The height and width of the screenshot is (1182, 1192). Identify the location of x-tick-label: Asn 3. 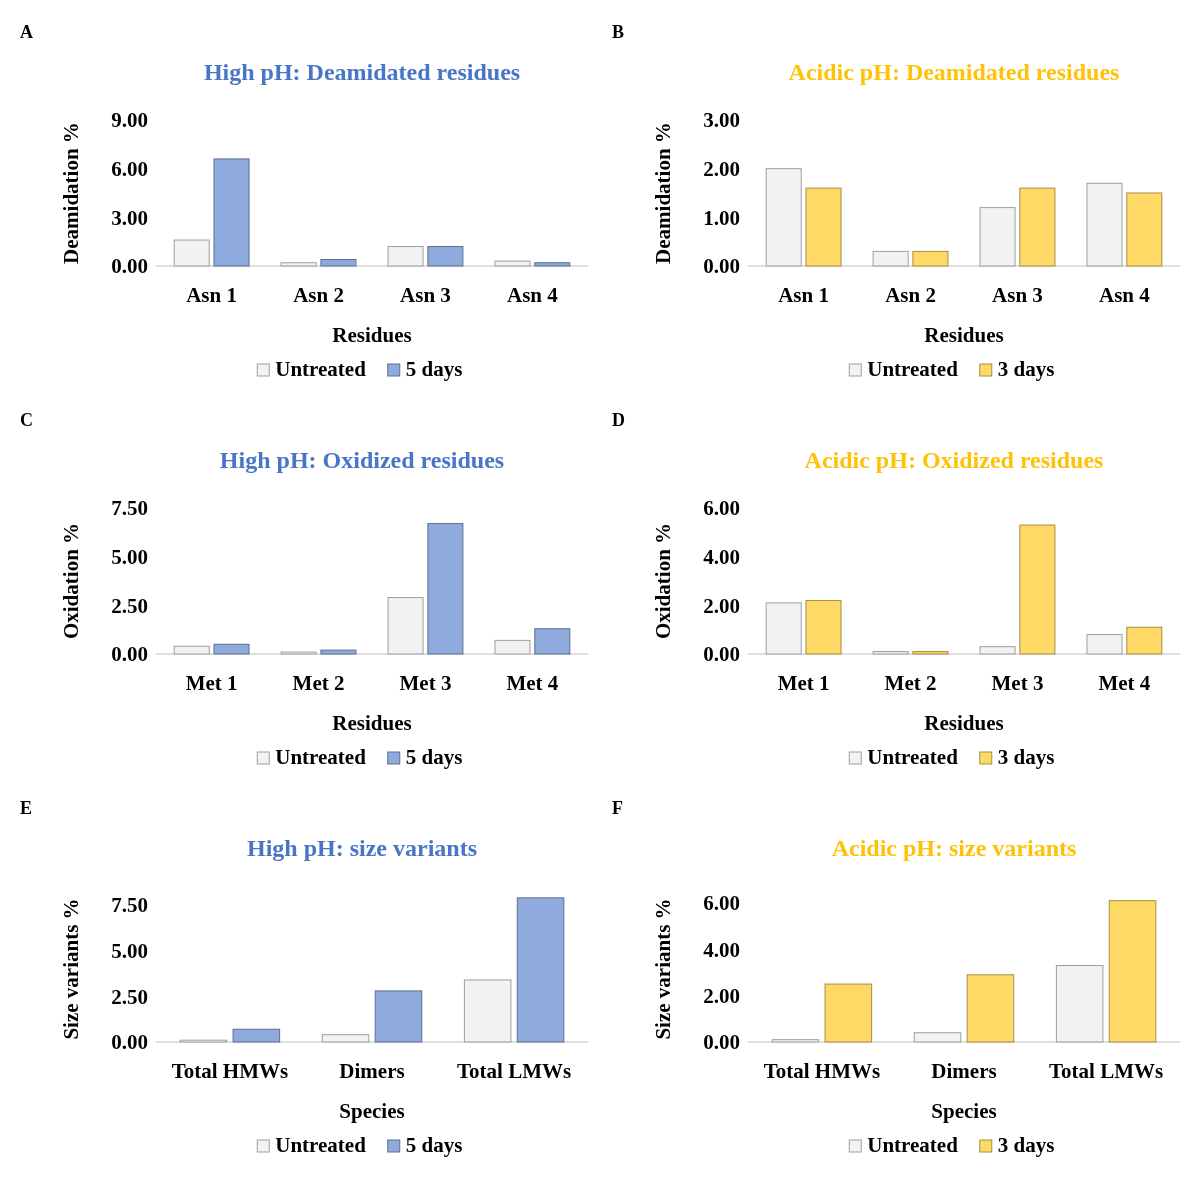
(425, 295).